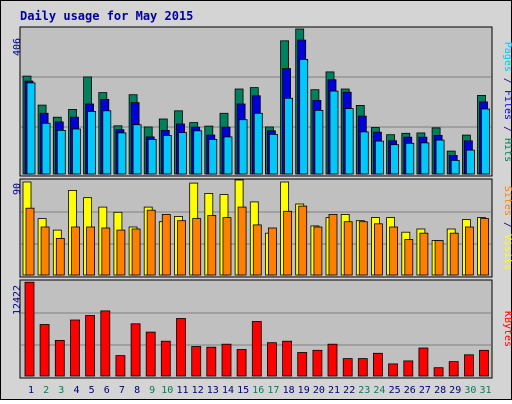  Describe the element at coordinates (379, 390) in the screenshot. I see `x-tick-label: 24` at that location.